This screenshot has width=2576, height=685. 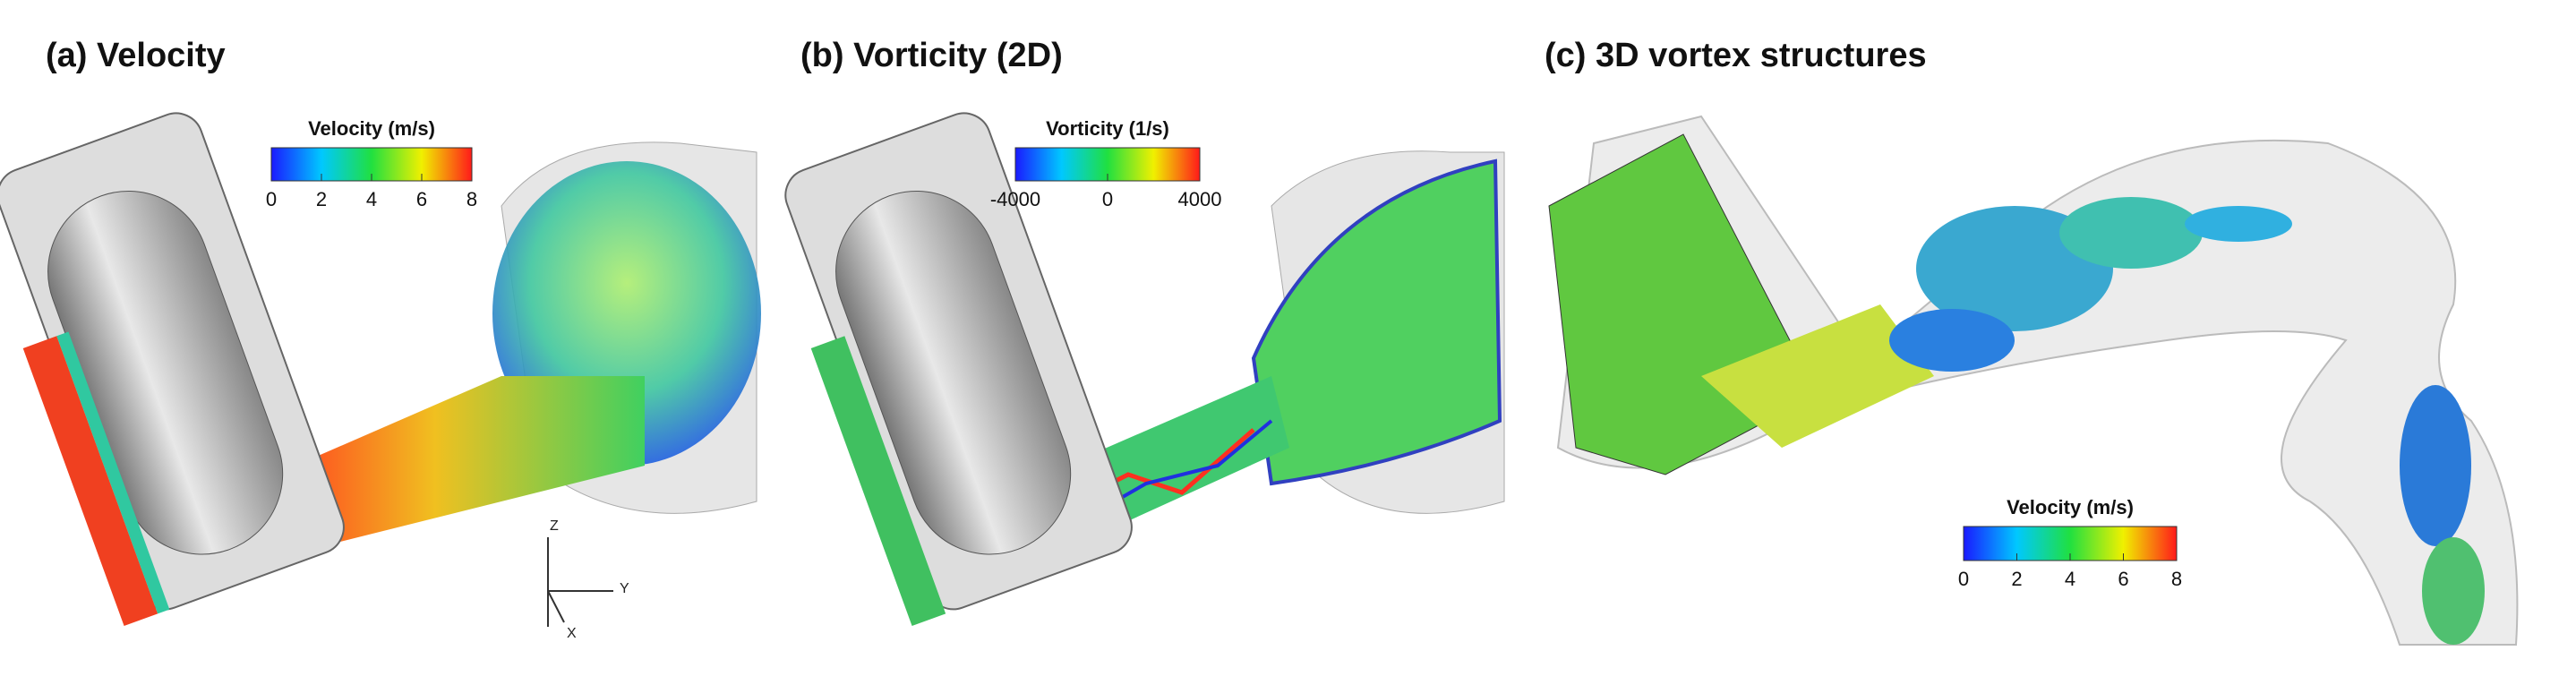 I want to click on colorbar-tick-label: 4000, so click(x=1200, y=199).